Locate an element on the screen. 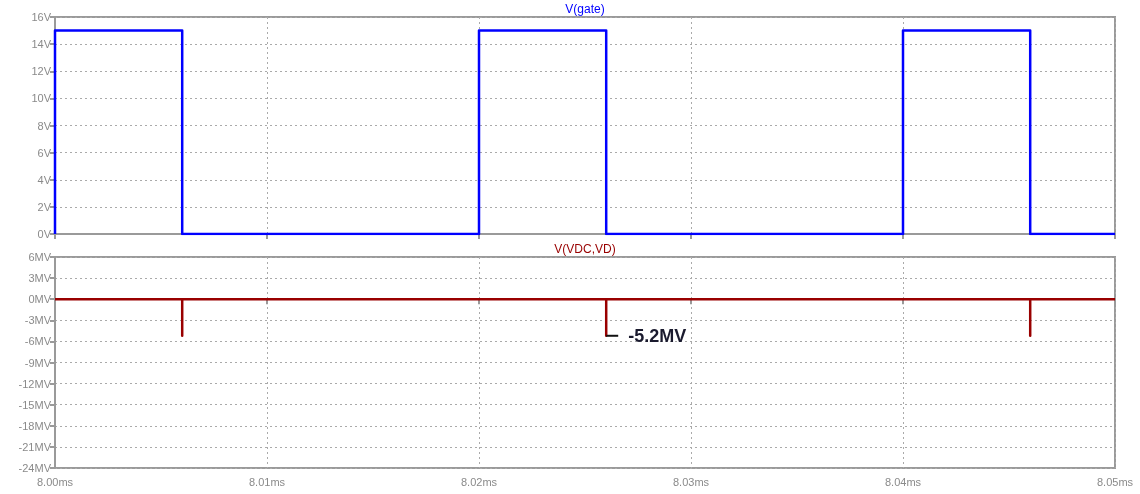  y-tick-label: 4V is located at coordinates (44, 179).